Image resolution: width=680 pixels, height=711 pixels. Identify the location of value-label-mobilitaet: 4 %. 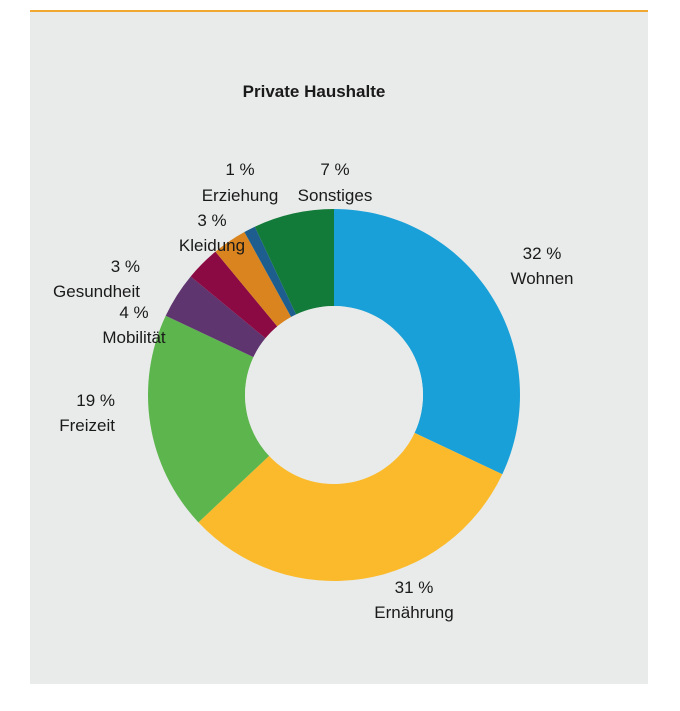
(133, 312).